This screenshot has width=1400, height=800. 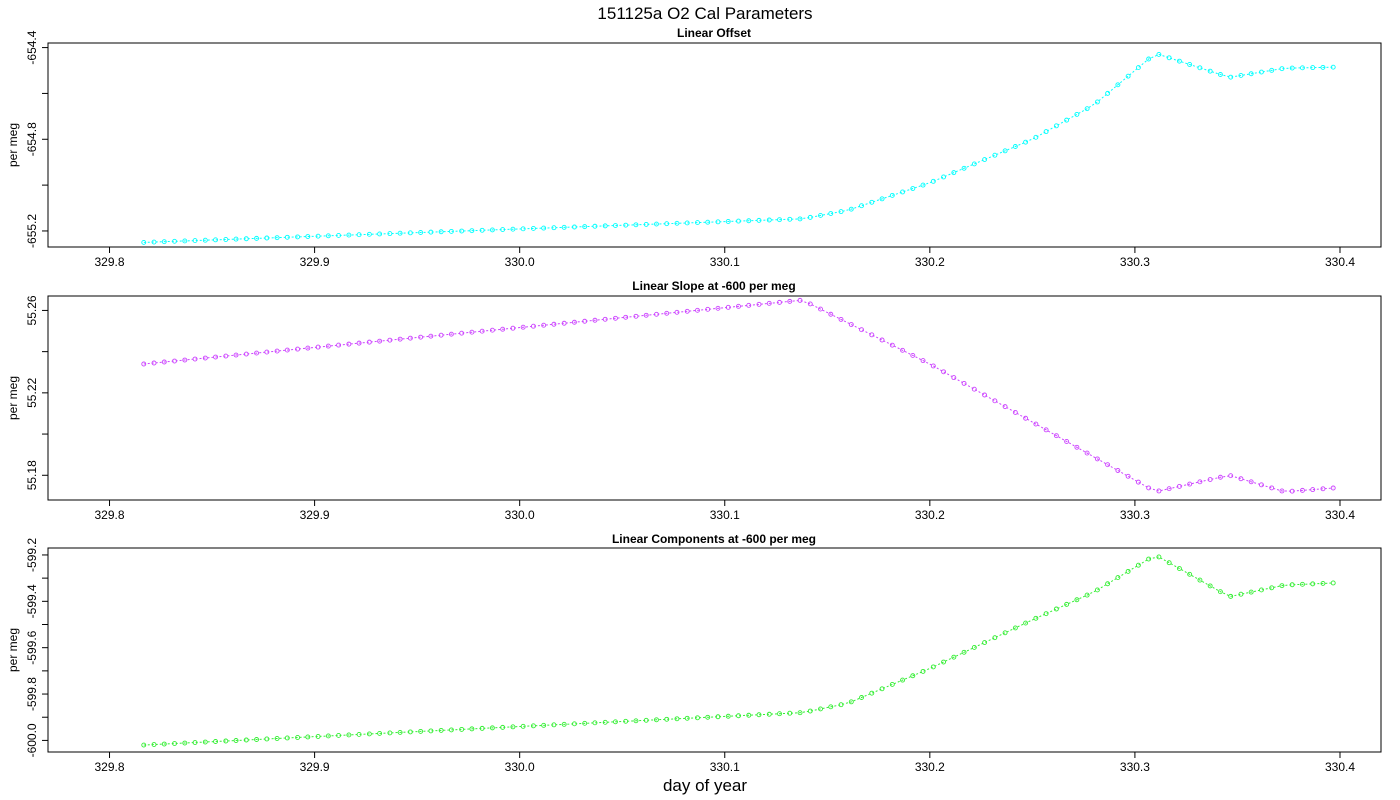 I want to click on y-axis-label-linear-components: per meg, so click(x=13, y=650).